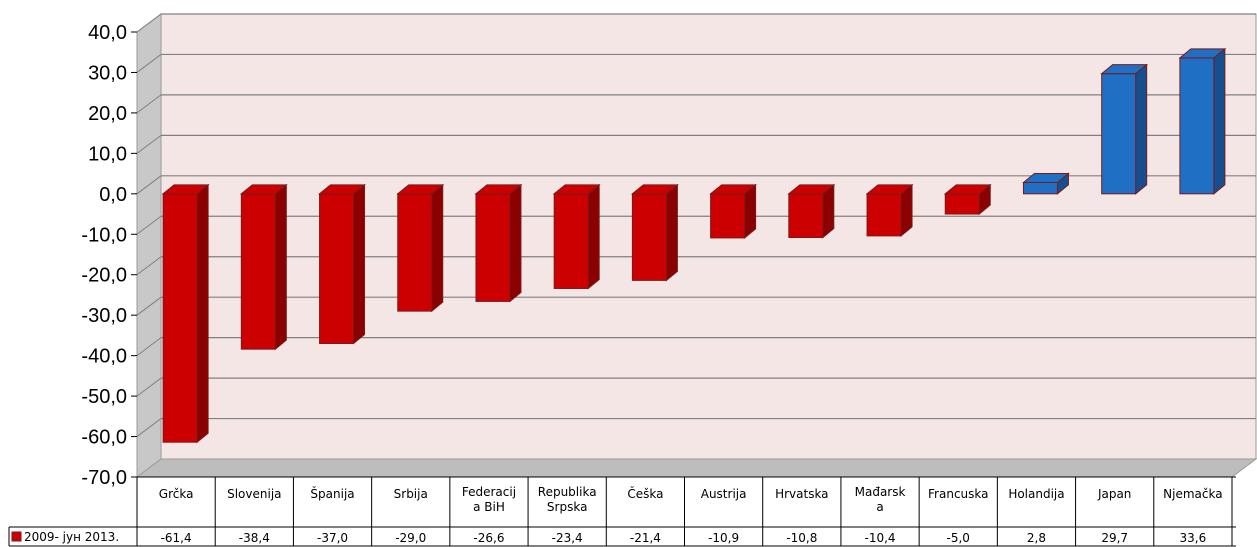 This screenshot has width=1257, height=547. I want to click on data-label: -38,4, so click(254, 538).